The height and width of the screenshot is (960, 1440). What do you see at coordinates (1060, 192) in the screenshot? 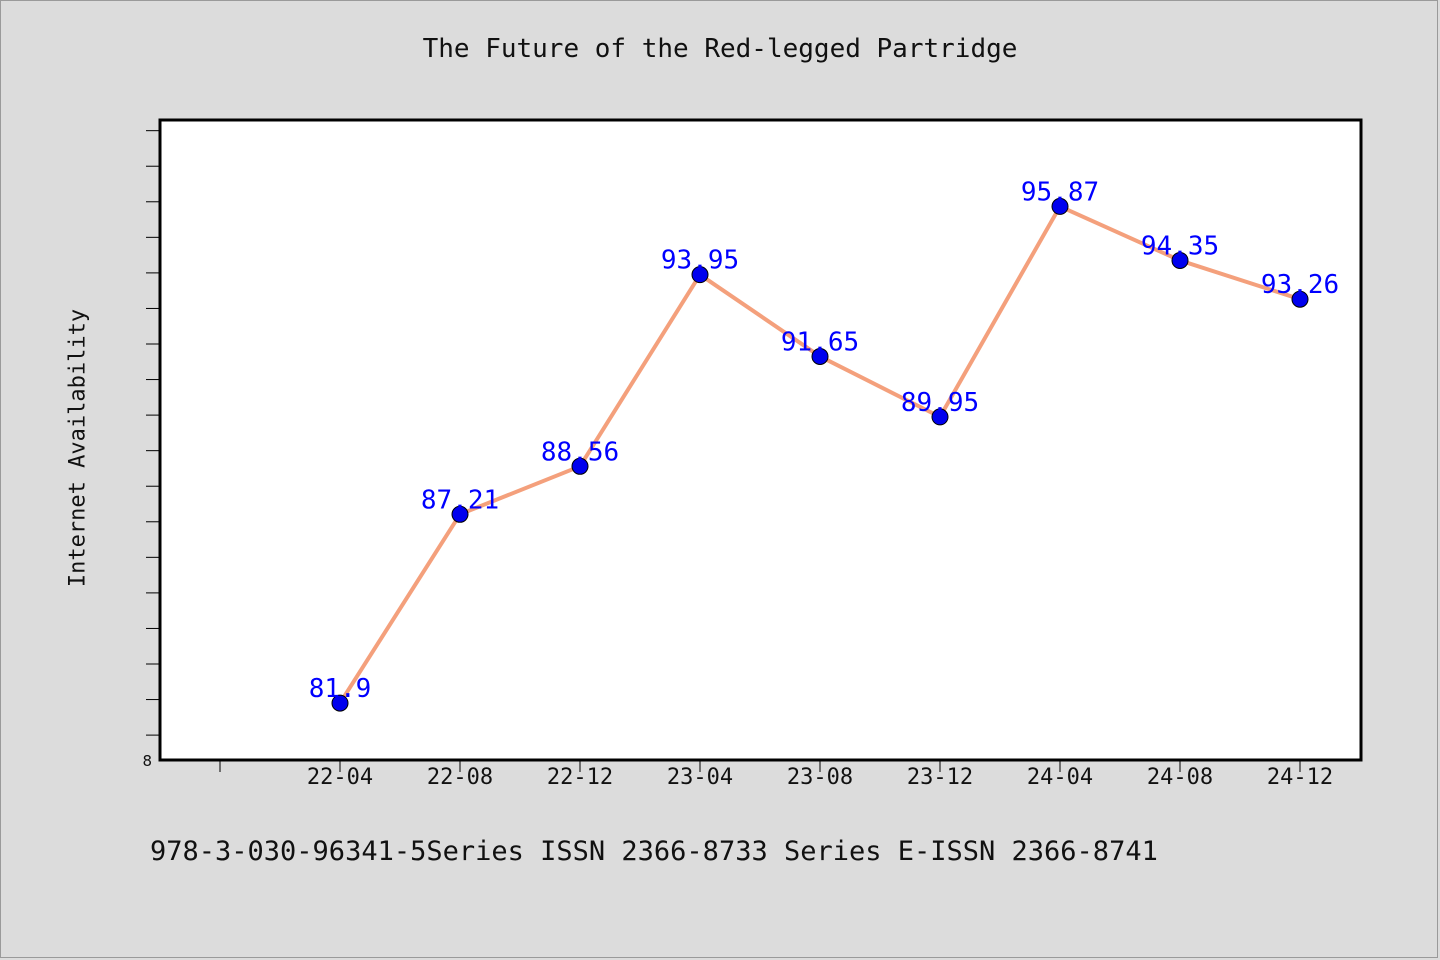
I see `data-label: 95.87` at bounding box center [1060, 192].